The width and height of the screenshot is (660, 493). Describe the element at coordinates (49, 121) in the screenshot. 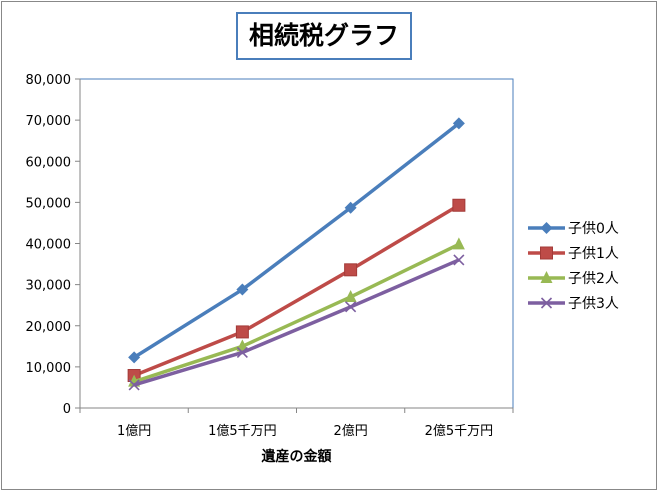

I see `y-tick-label: 70,000` at that location.